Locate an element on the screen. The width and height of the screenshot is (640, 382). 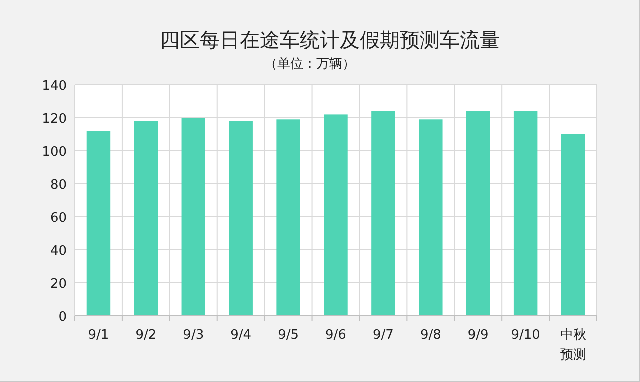
x-tick-label: 9/6 is located at coordinates (336, 335).